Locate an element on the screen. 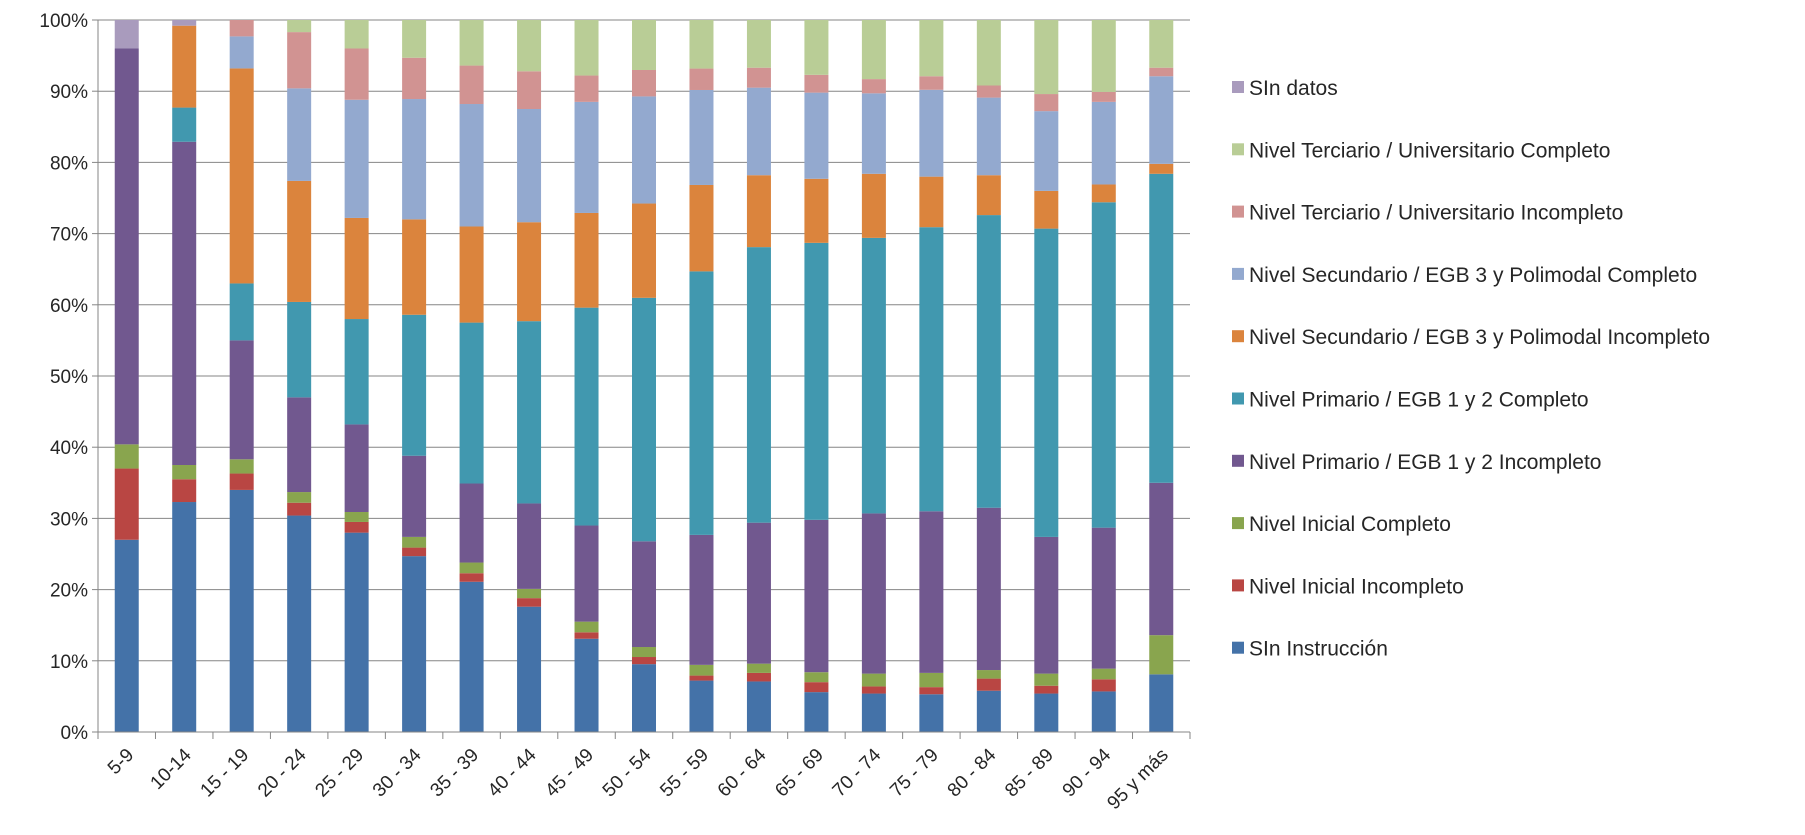 The width and height of the screenshot is (1805, 835). legend-label: SIn datos is located at coordinates (1293, 88).